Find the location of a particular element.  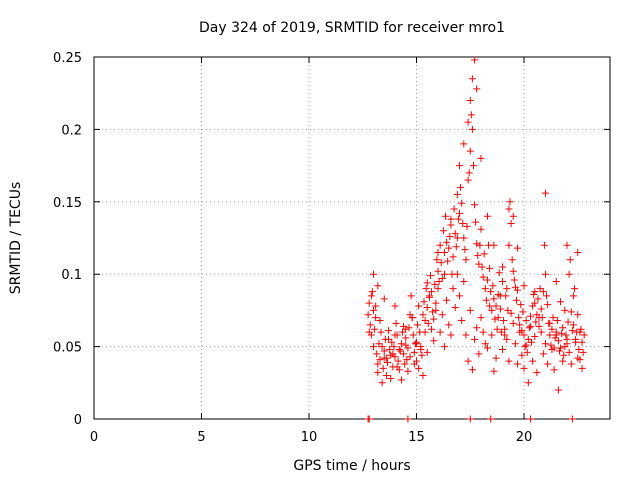

y-tick-label: 0.1 is located at coordinates (71, 275).